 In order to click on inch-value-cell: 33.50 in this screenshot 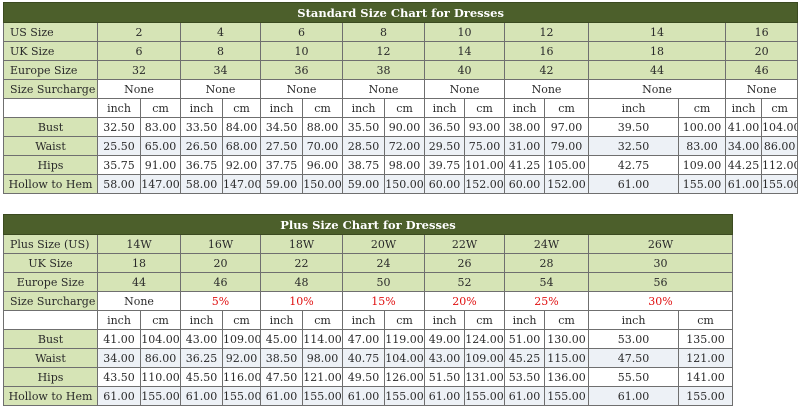, I will do `click(201, 127)`.